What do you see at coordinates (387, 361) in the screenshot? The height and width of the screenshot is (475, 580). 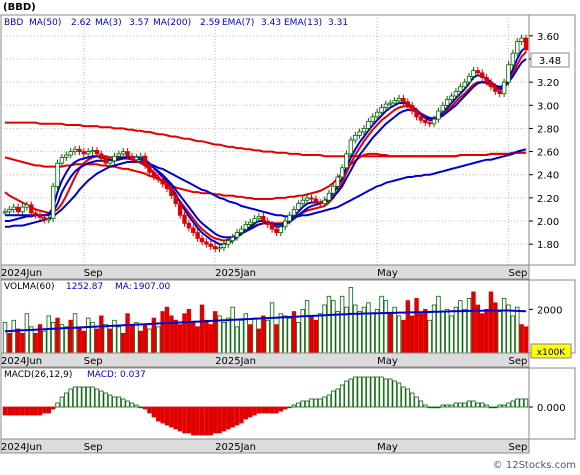 I see `x-axis-label: May` at bounding box center [387, 361].